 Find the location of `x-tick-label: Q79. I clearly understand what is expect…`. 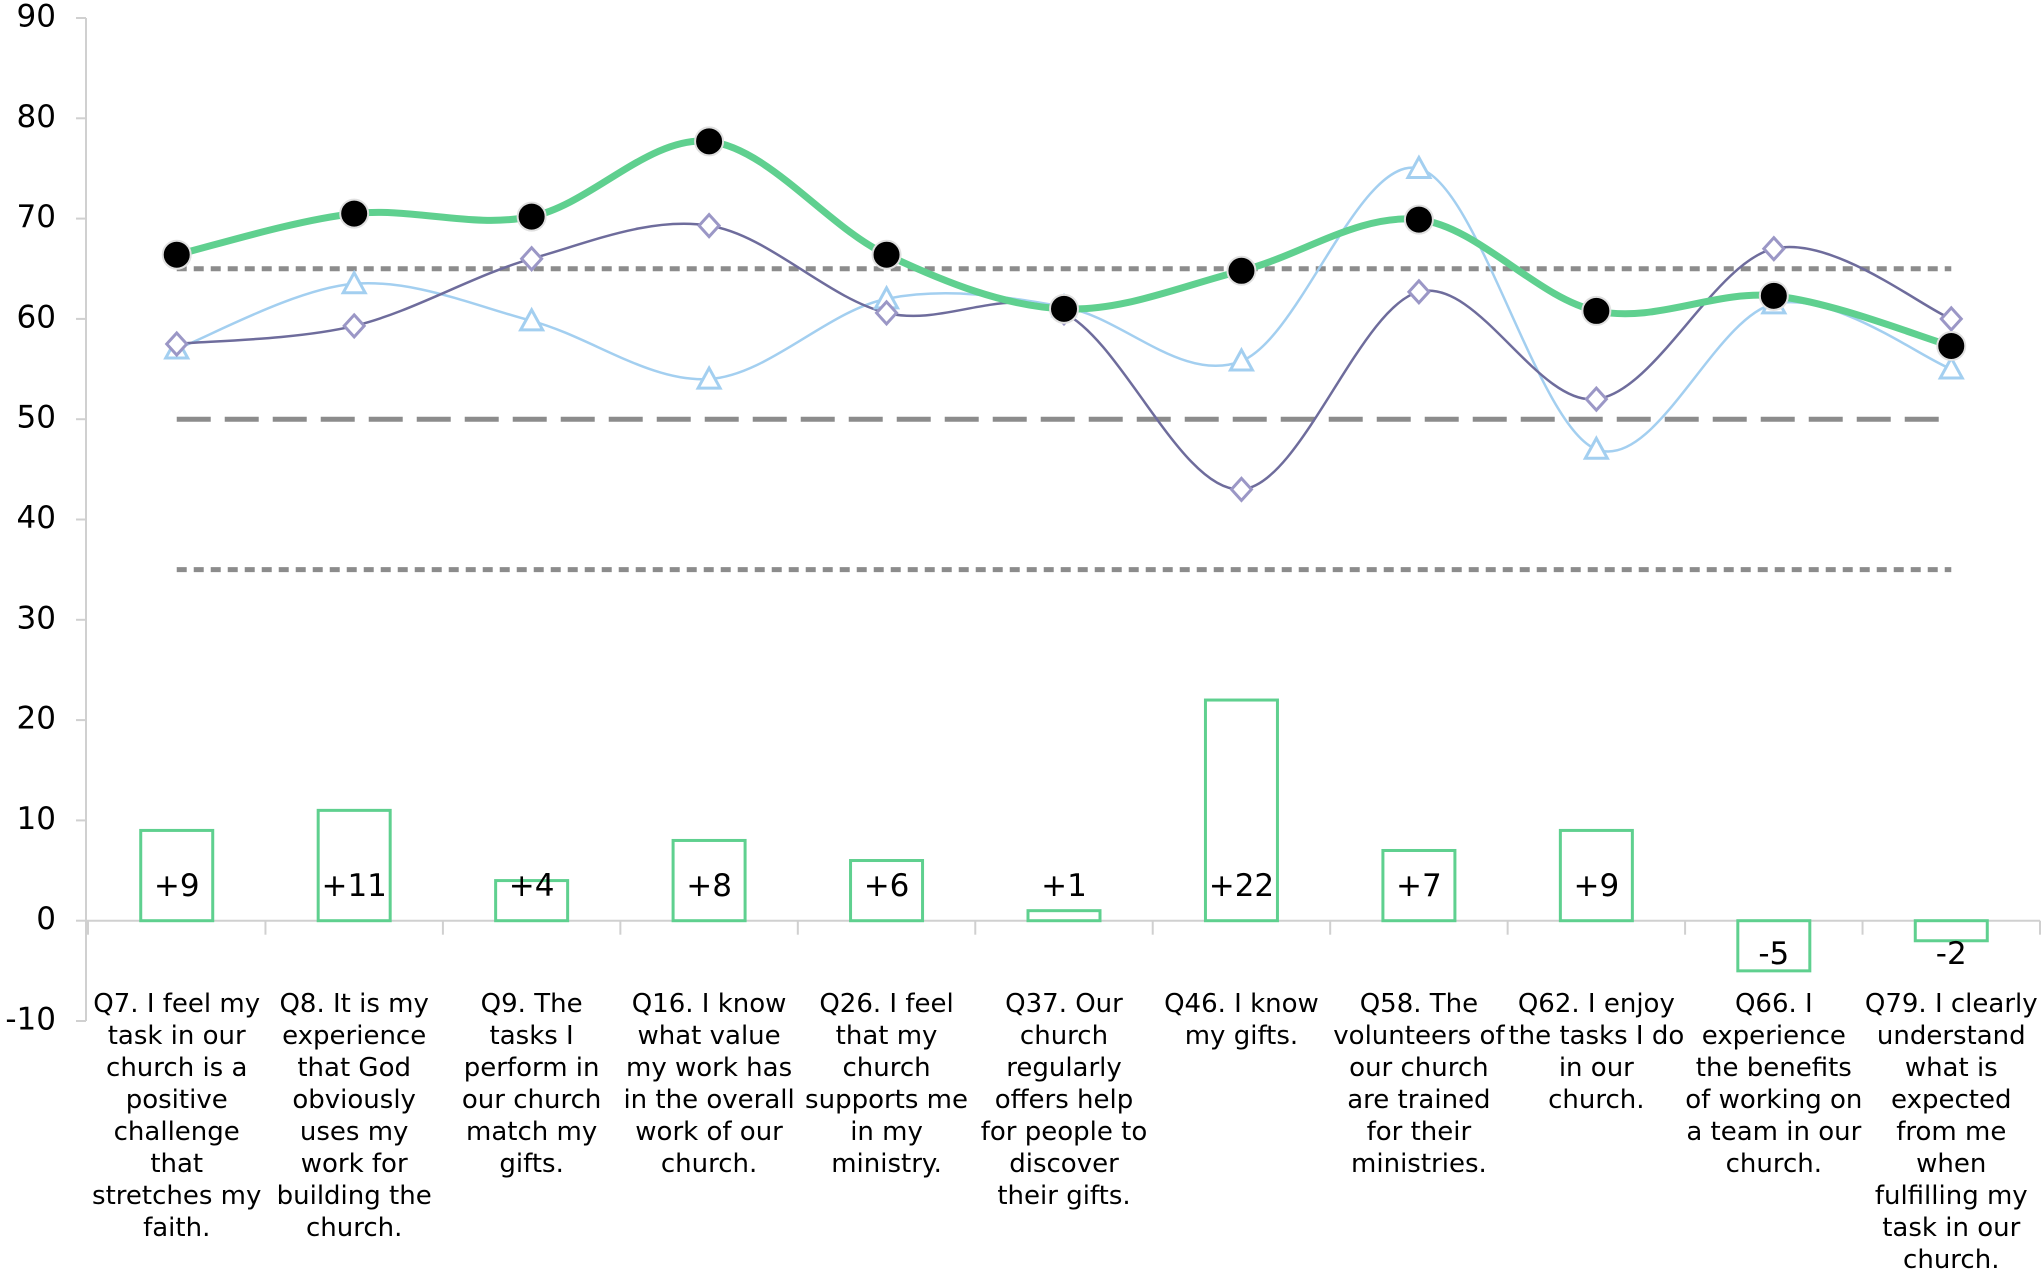

x-tick-label: Q79. I clearly understand what is expect… is located at coordinates (1951, 1132).